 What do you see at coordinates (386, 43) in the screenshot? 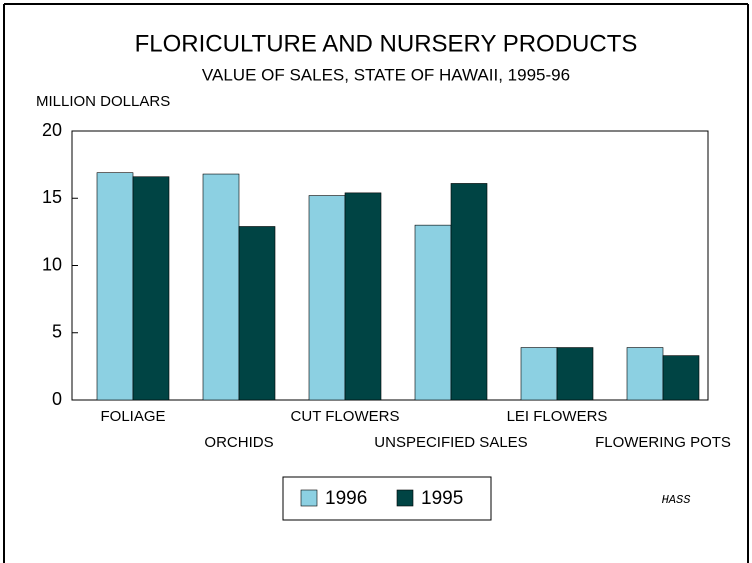
I see `chart-title: FLORICULTURE AND NURSERY PRODUCTS` at bounding box center [386, 43].